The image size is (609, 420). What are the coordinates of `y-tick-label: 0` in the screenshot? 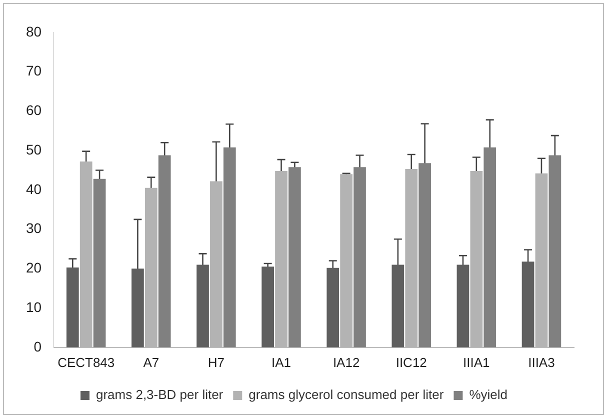 It's located at (38, 346).